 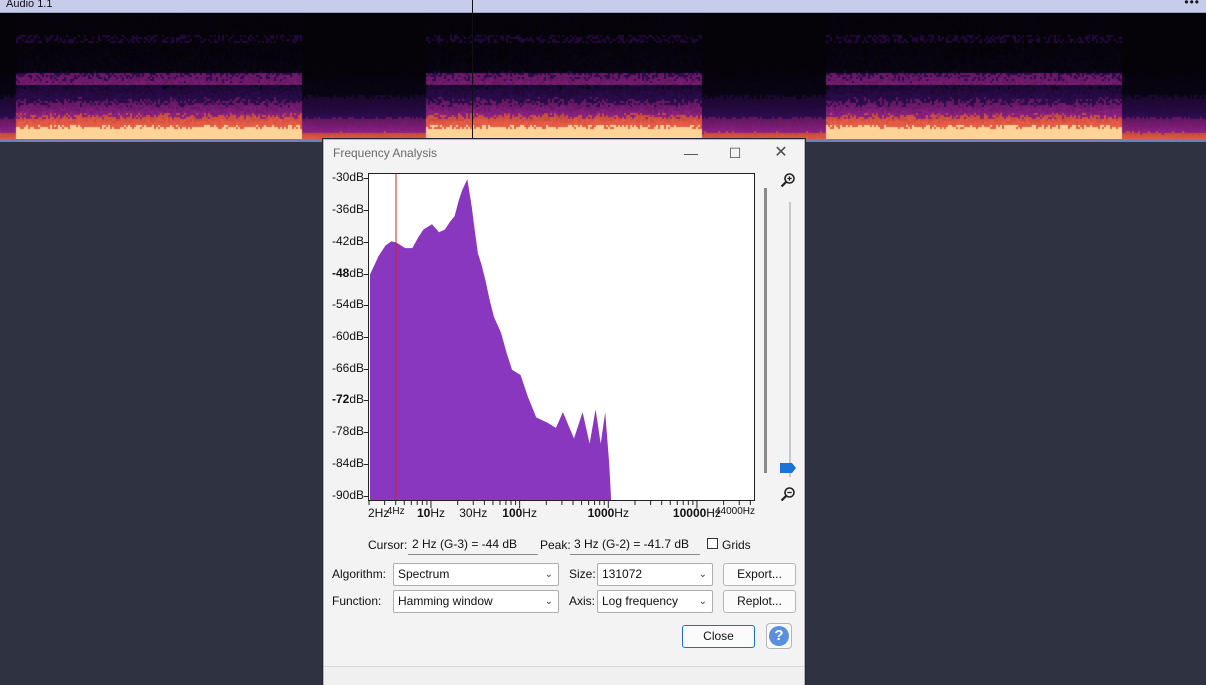 What do you see at coordinates (622, 574) in the screenshot?
I see `size-value: 131072` at bounding box center [622, 574].